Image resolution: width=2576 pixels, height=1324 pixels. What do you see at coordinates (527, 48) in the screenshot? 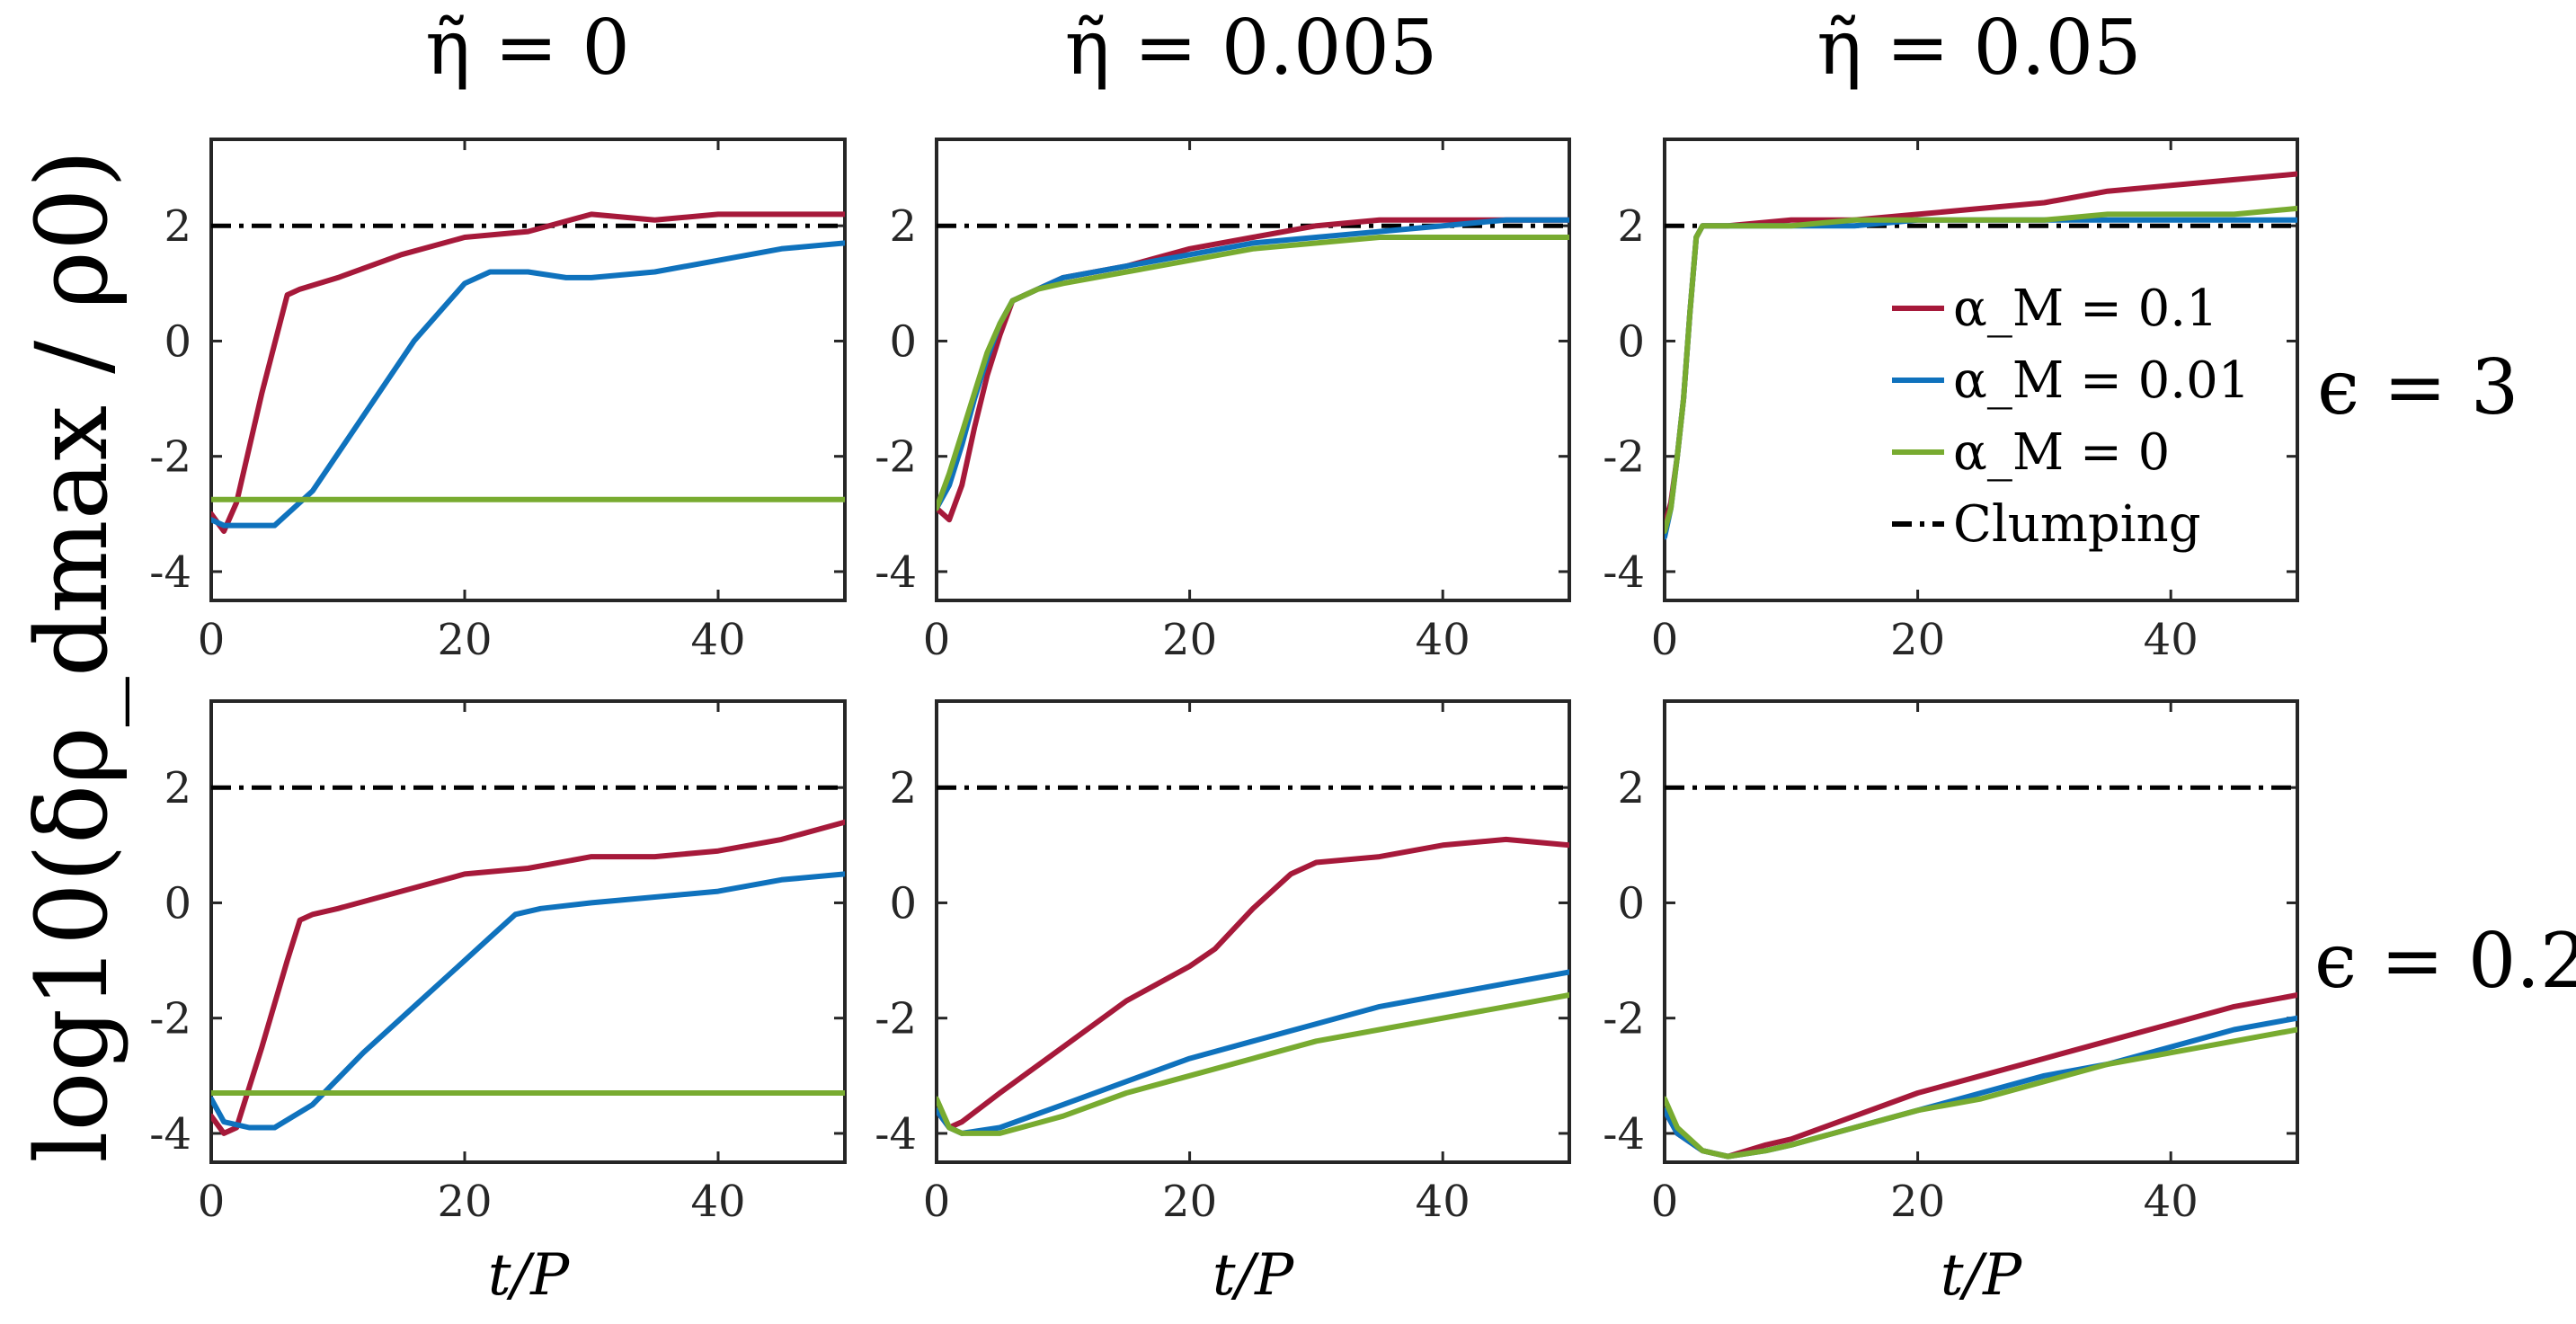
I see `column-title-eta-0: η̃ = 0` at bounding box center [527, 48].